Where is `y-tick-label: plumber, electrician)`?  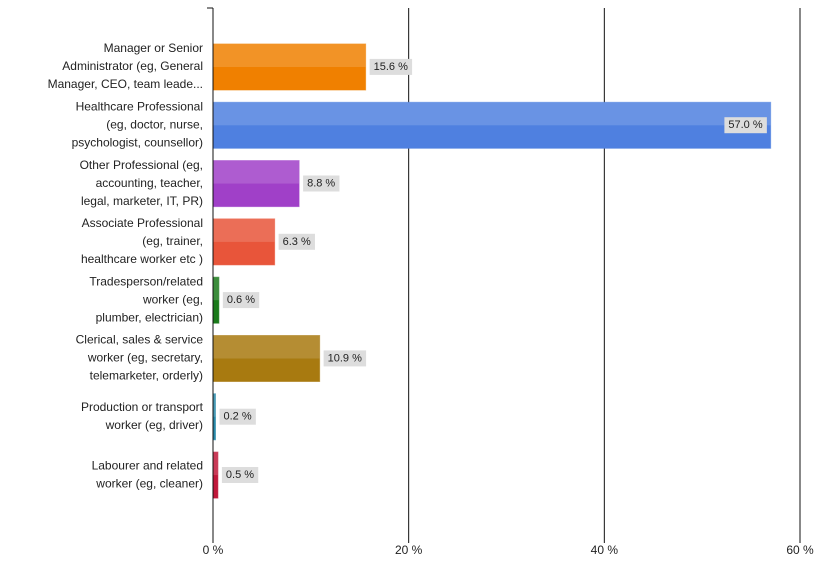 y-tick-label: plumber, electrician) is located at coordinates (149, 317).